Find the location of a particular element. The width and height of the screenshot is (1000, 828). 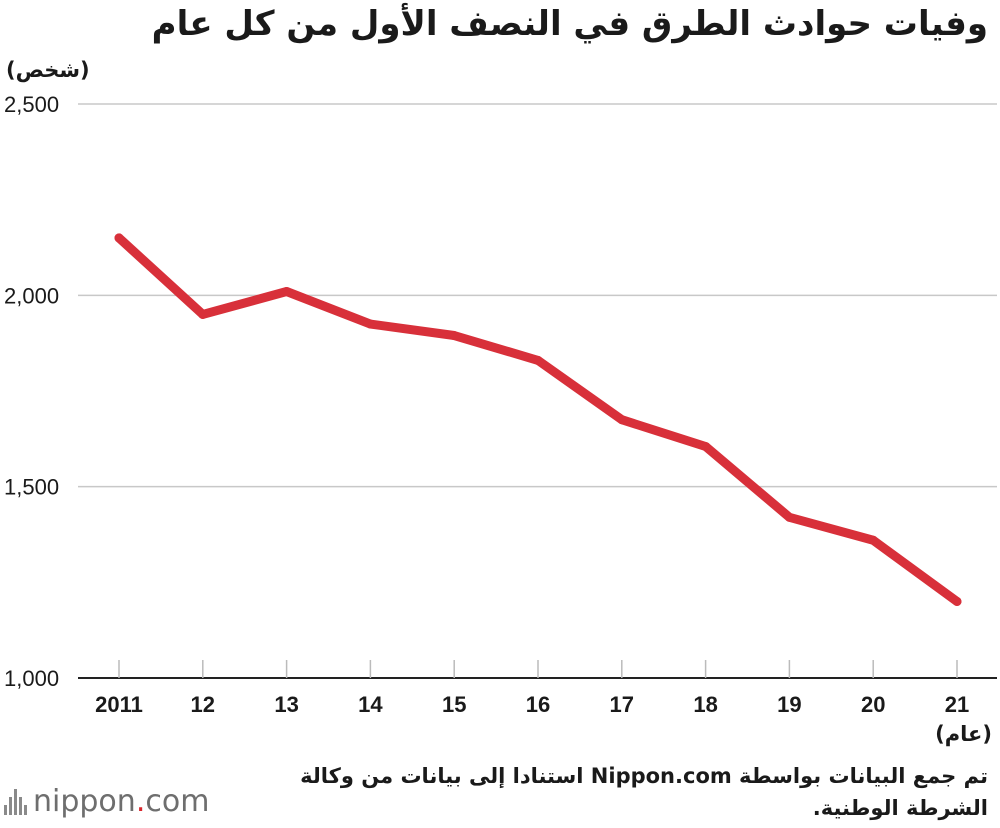

x-tick-label: 20 is located at coordinates (873, 704).